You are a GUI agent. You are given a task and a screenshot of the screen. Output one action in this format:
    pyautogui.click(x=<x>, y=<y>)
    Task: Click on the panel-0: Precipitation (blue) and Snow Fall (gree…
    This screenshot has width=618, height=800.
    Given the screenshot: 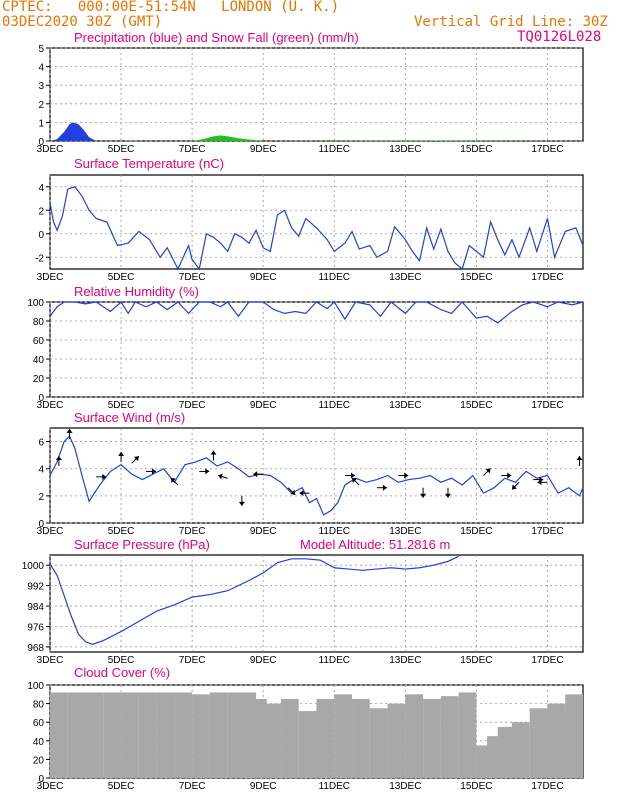 What is the action you would take?
    pyautogui.click(x=310, y=92)
    